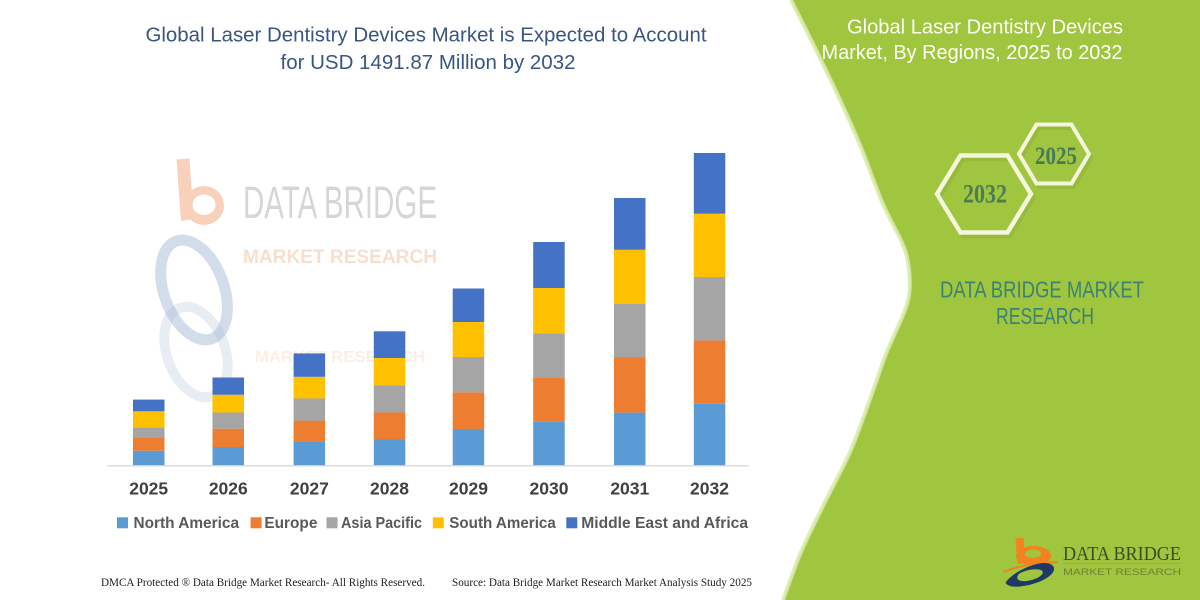  Describe the element at coordinates (228, 489) in the screenshot. I see `svg-text: 2026` at that location.